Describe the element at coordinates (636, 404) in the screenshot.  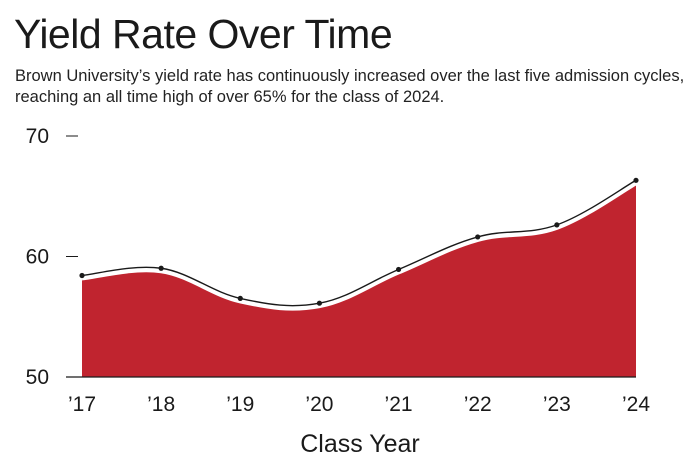
I see `x-tick-label-7: ’24` at that location.